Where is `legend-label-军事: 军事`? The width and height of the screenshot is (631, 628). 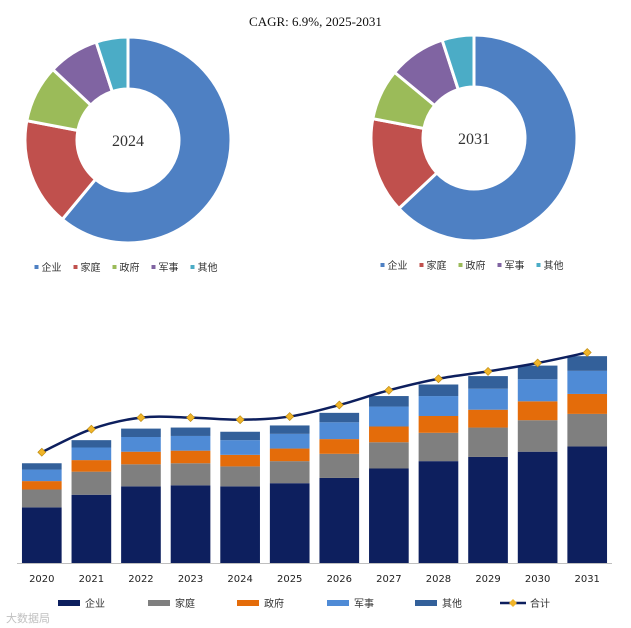
legend-label-军事: 军事 is located at coordinates (169, 267).